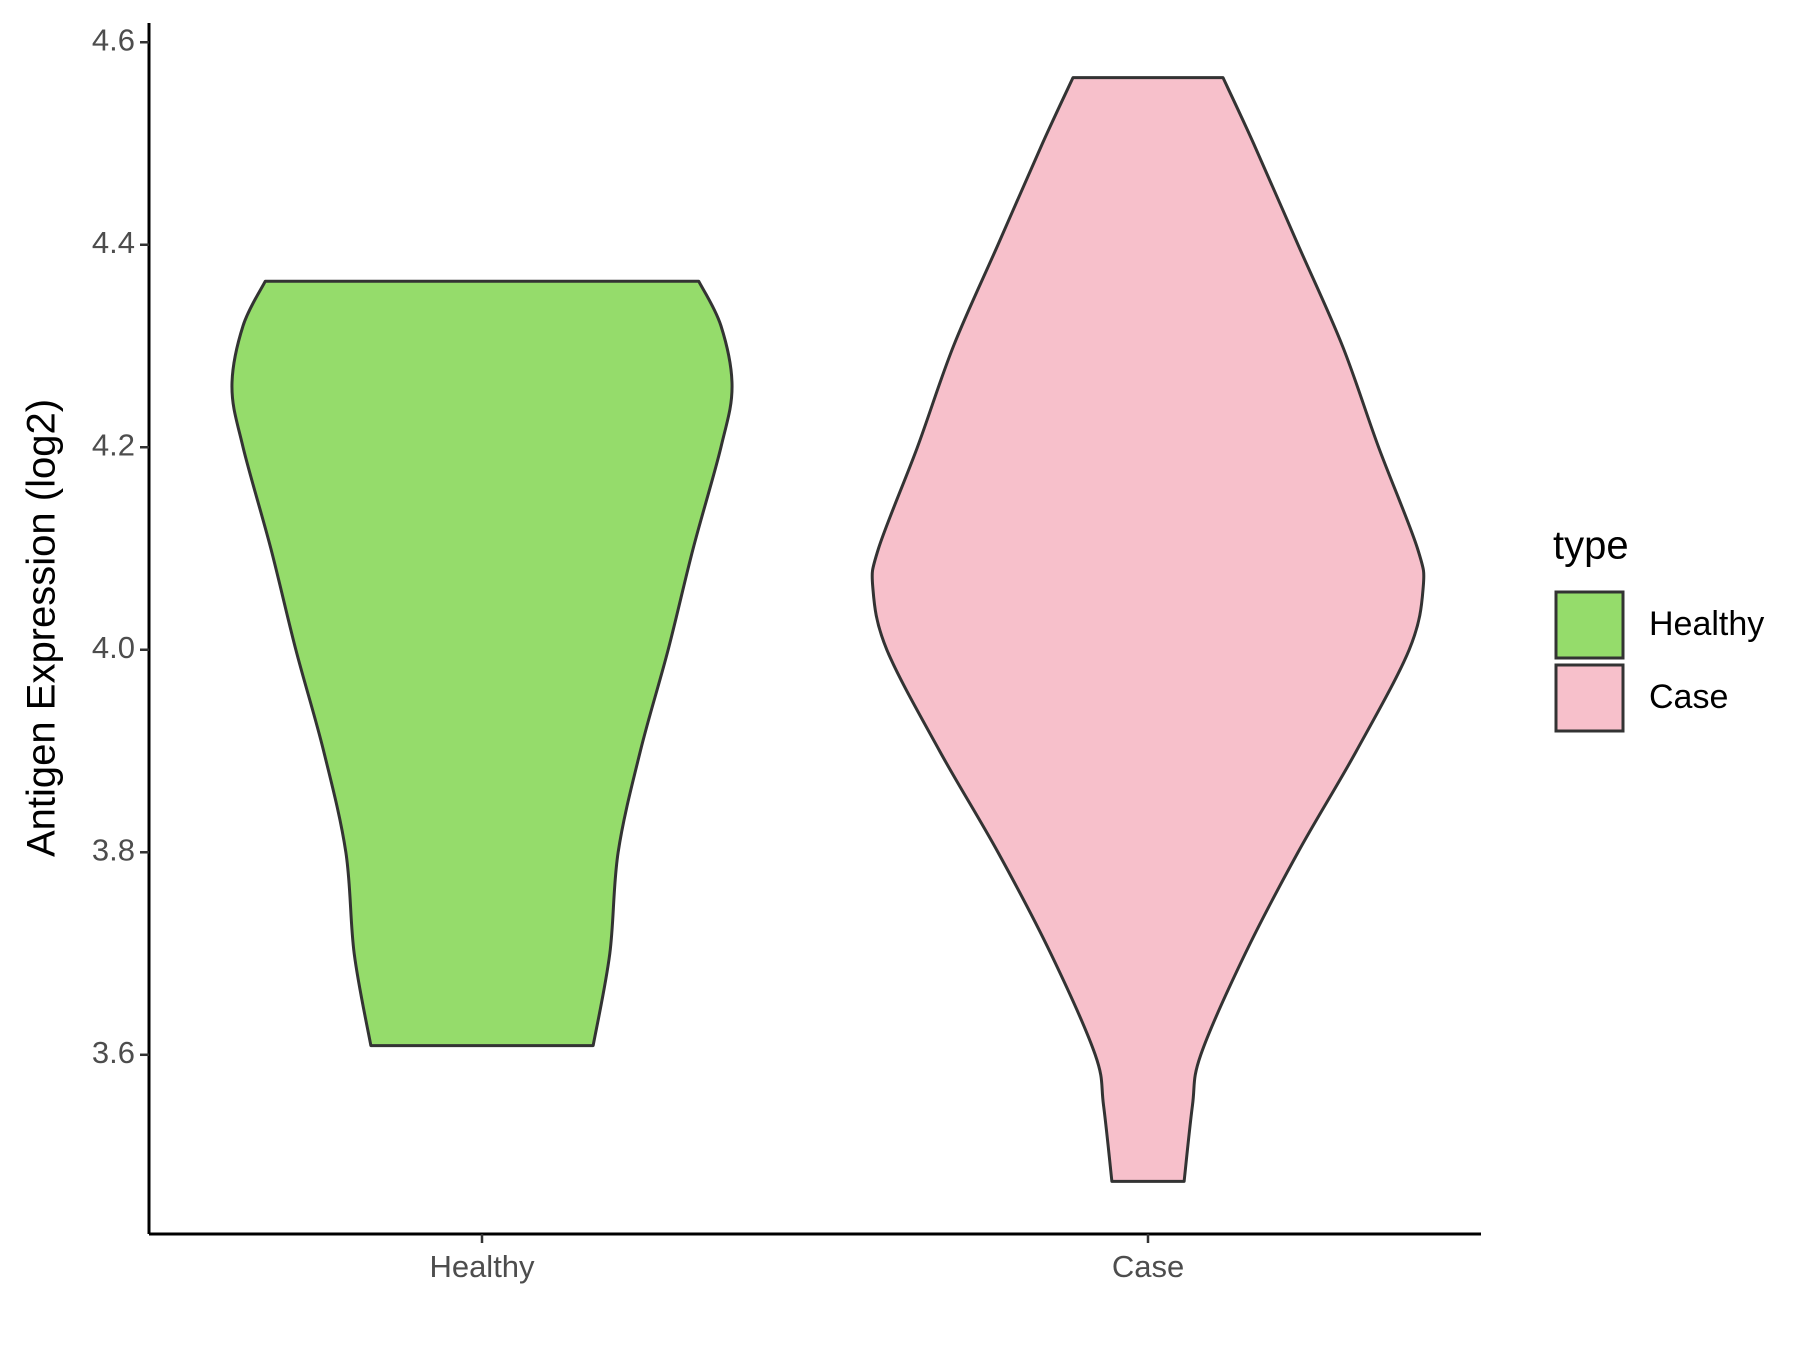  What do you see at coordinates (42, 628) in the screenshot?
I see `y-axis-title: Antigen Expression (log2)` at bounding box center [42, 628].